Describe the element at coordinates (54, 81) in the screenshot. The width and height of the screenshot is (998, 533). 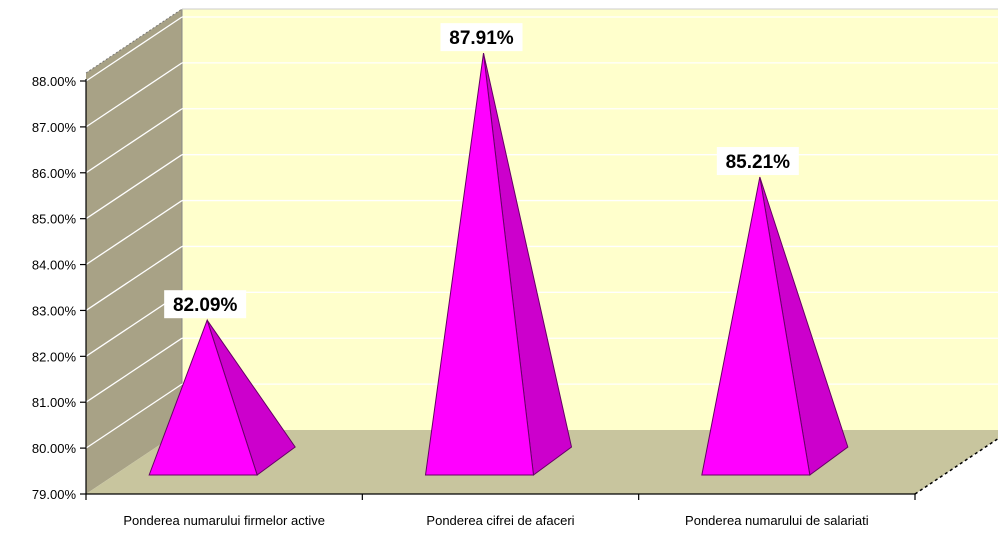
I see `y-tick-label: 88.00%` at that location.